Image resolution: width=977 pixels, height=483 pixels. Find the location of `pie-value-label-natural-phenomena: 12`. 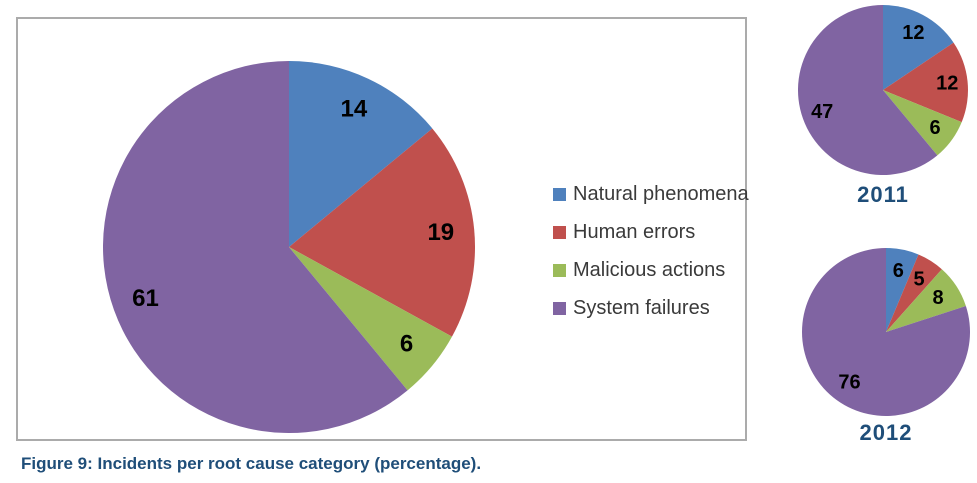

pie-value-label-natural-phenomena: 12 is located at coordinates (913, 33).